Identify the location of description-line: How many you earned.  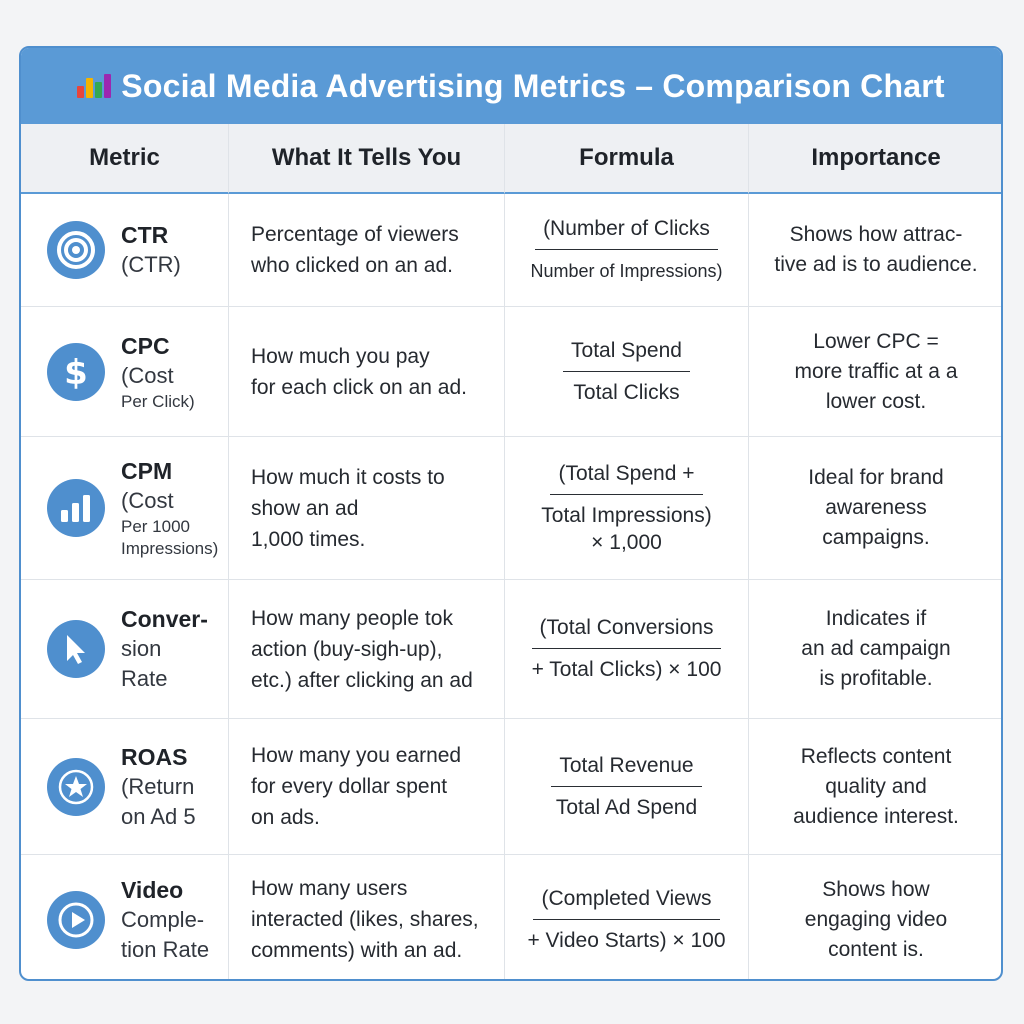
(356, 755).